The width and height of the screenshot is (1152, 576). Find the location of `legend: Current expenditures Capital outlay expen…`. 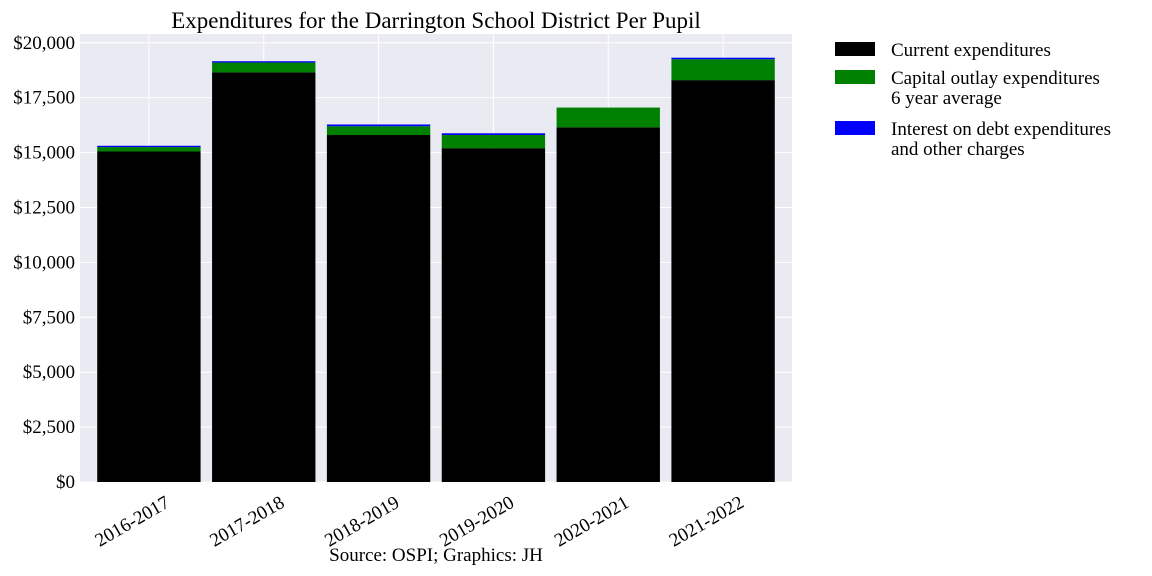

legend: Current expenditures Capital outlay expen… is located at coordinates (973, 100).